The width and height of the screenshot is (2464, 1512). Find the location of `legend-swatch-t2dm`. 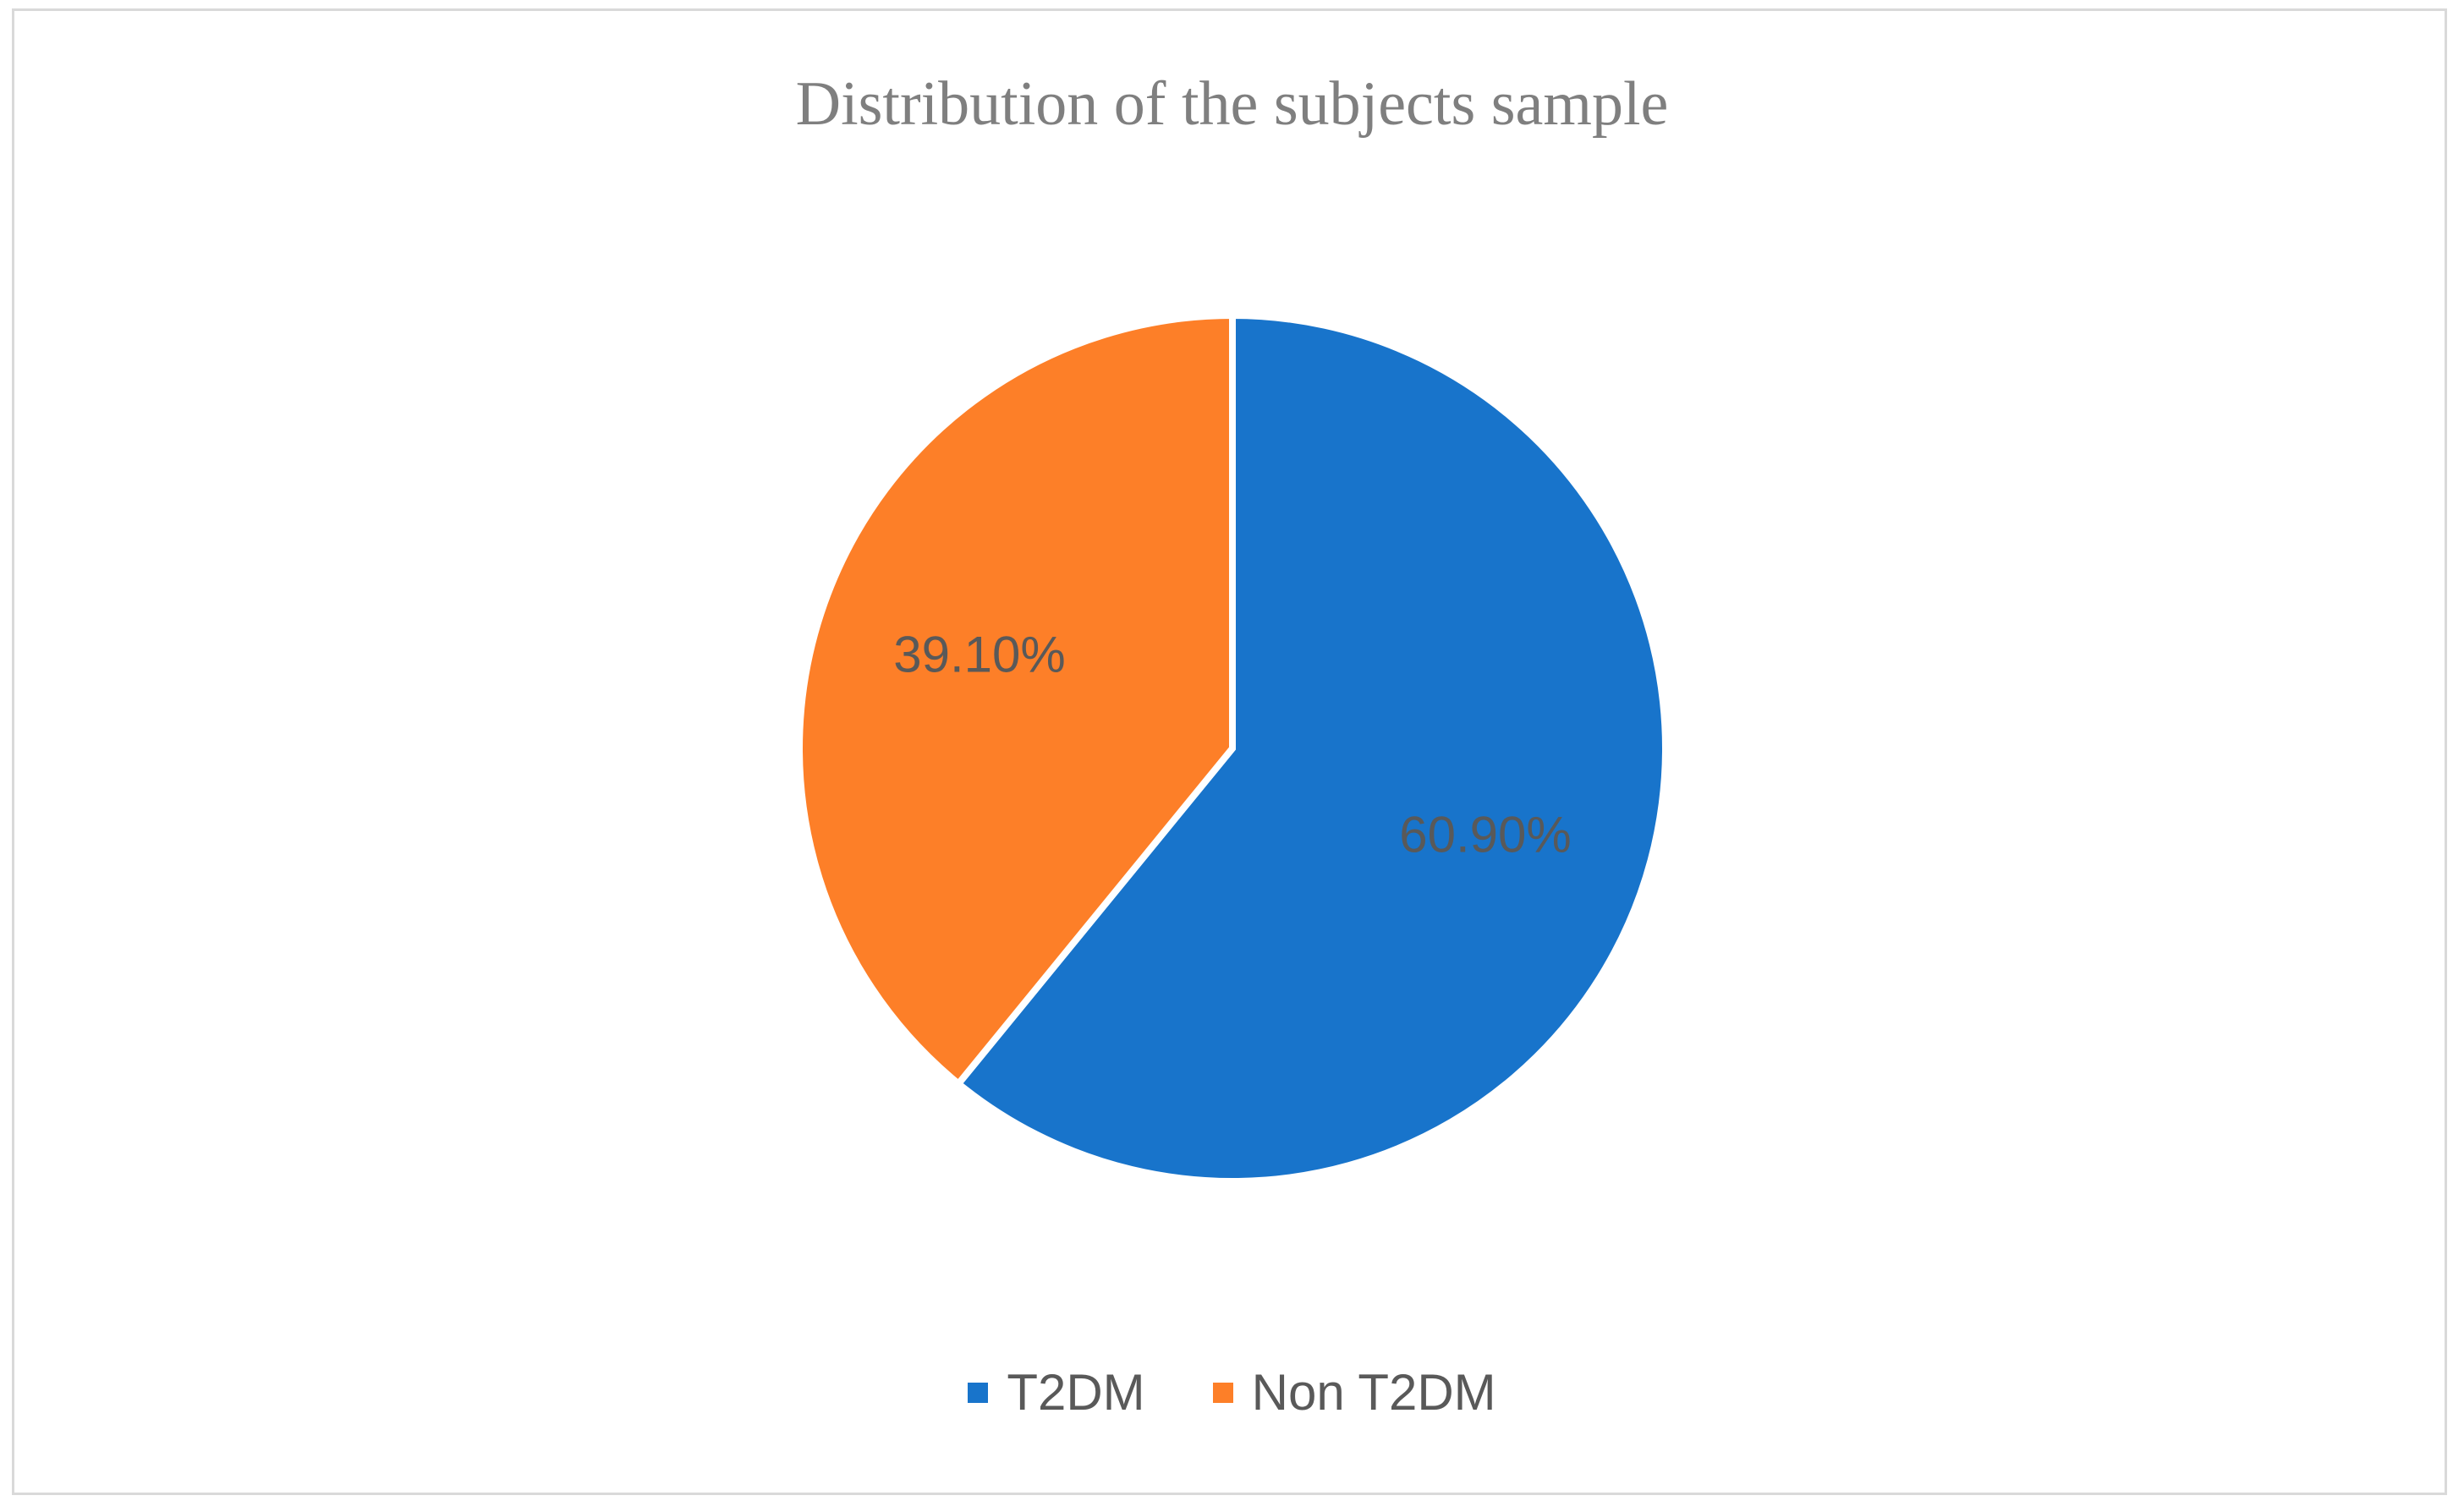

legend-swatch-t2dm is located at coordinates (978, 1392).